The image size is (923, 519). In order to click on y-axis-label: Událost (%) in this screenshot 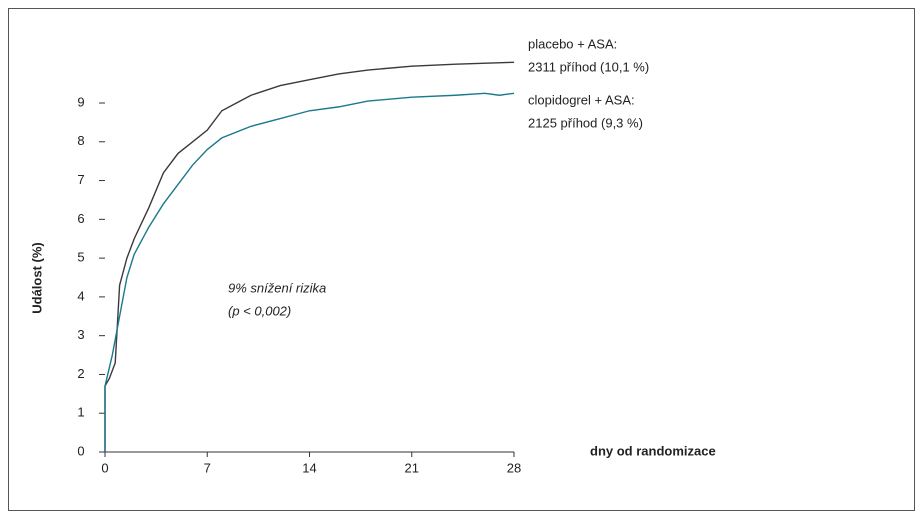, I will do `click(36, 278)`.